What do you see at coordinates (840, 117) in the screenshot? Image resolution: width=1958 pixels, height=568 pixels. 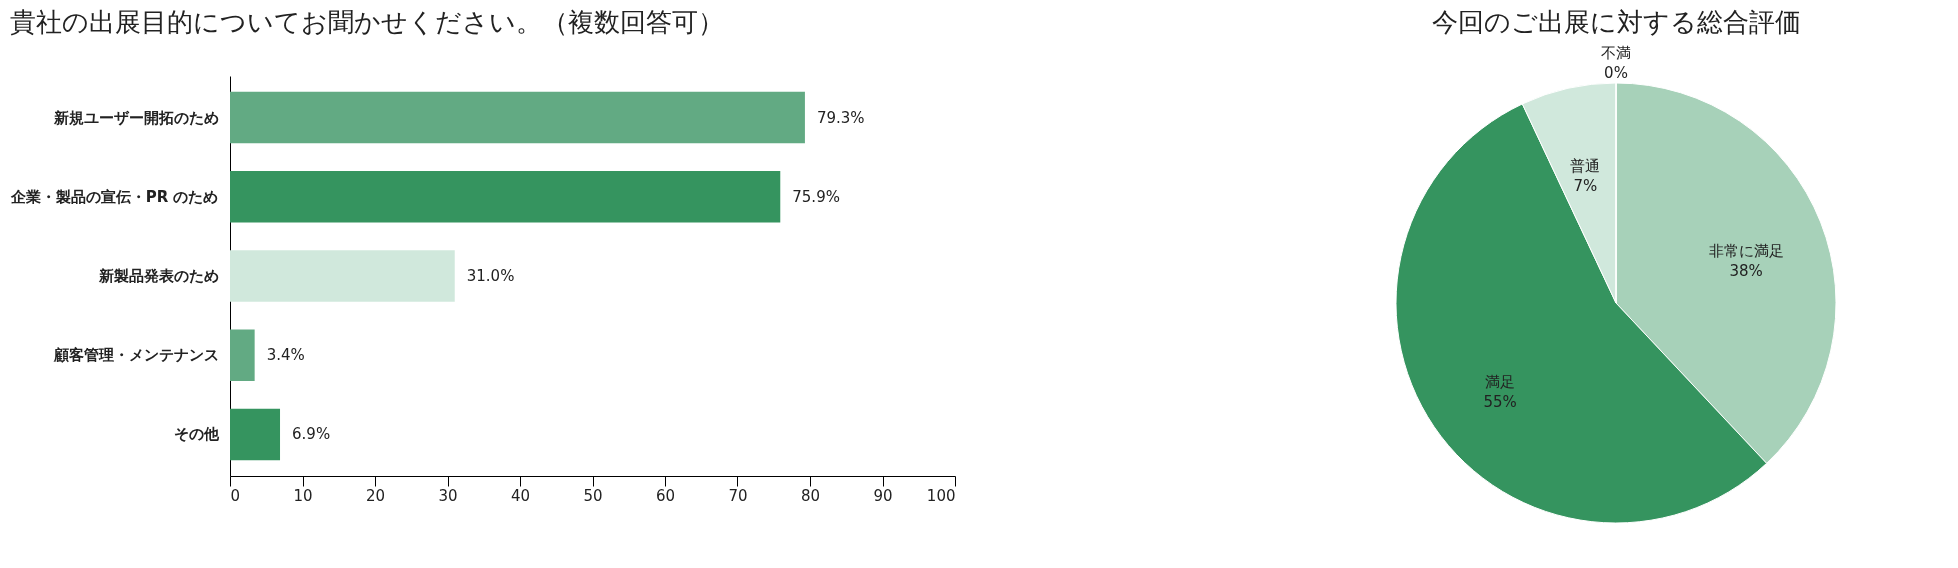 I see `data-label: 79.3%` at bounding box center [840, 117].